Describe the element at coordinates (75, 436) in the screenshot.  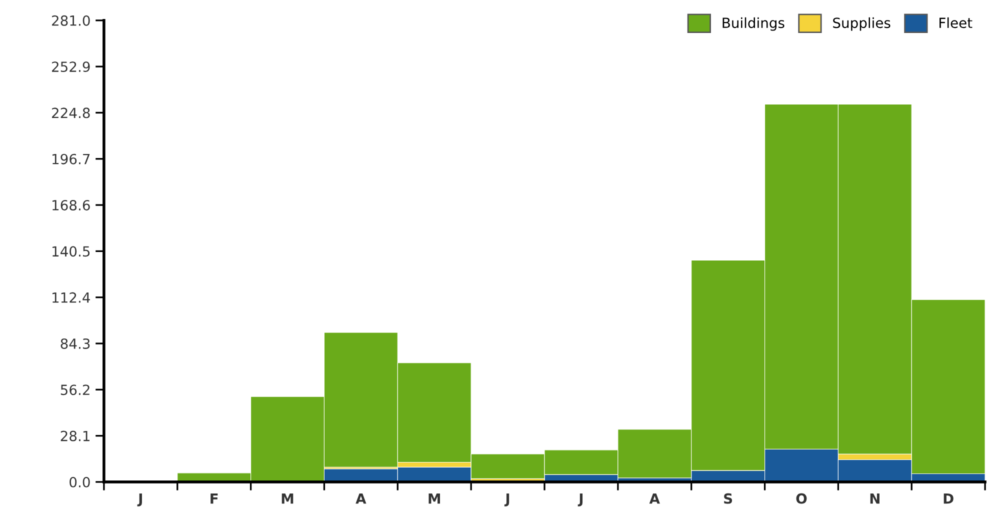
I see `y-tick-label: 28.1` at that location.